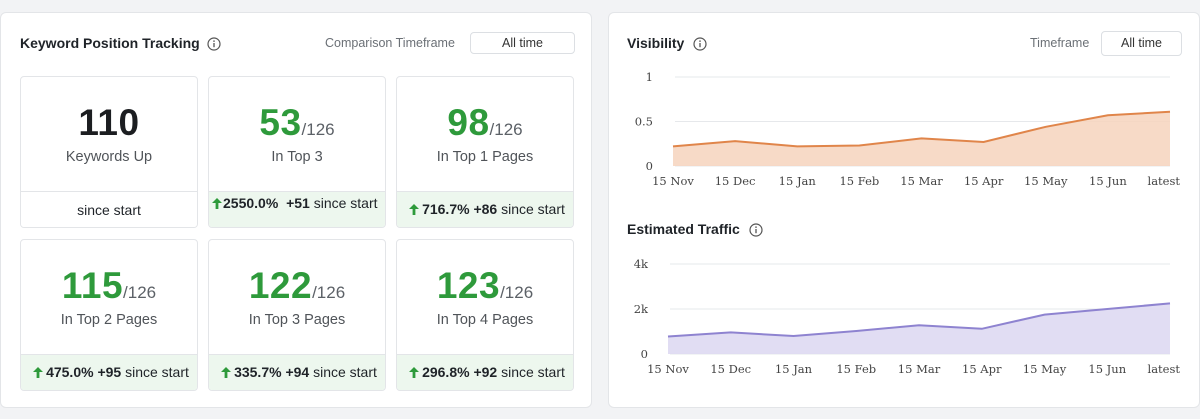 The height and width of the screenshot is (419, 1200). I want to click on keywords-up-card: 110 Keywords Up since start, so click(109, 152).